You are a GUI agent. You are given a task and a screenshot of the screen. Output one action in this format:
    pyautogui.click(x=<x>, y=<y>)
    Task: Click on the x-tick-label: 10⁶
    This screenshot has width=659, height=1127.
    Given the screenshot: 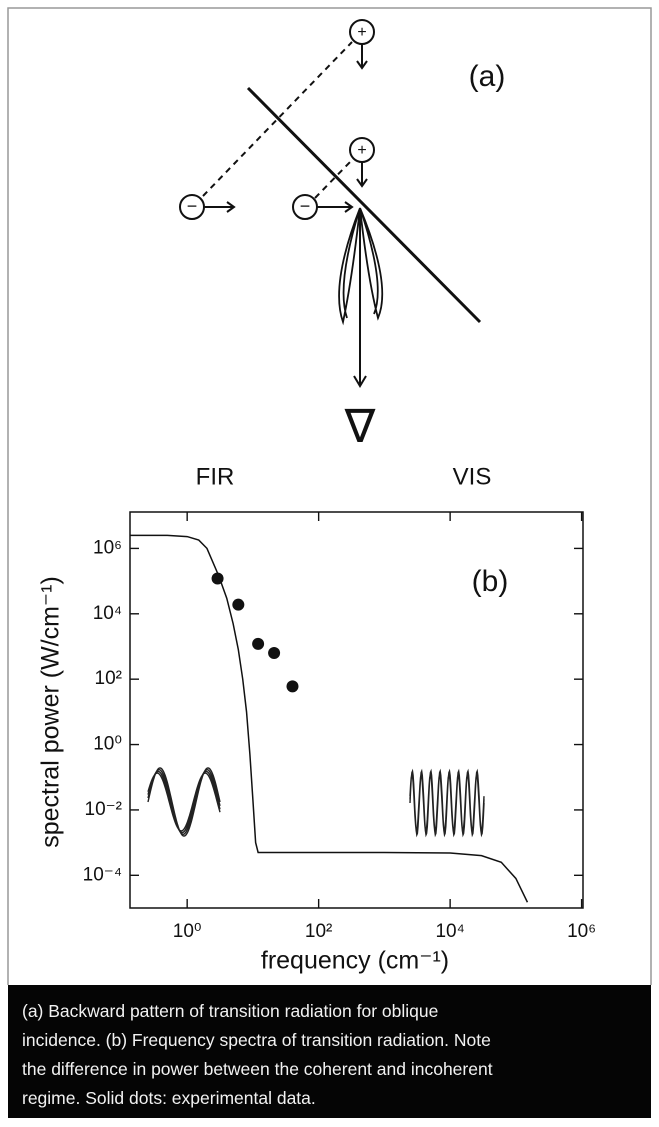 What is the action you would take?
    pyautogui.click(x=581, y=931)
    